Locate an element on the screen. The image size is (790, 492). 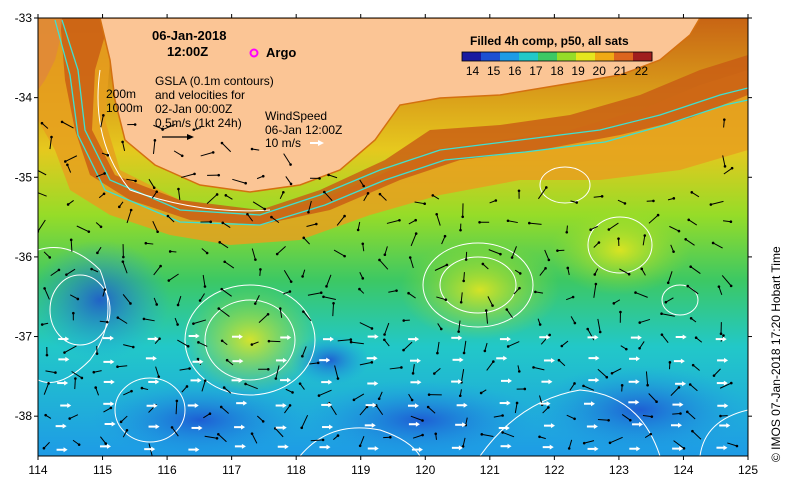
colorbar-title: Filled 4h comp, p50, all sats is located at coordinates (549, 41).